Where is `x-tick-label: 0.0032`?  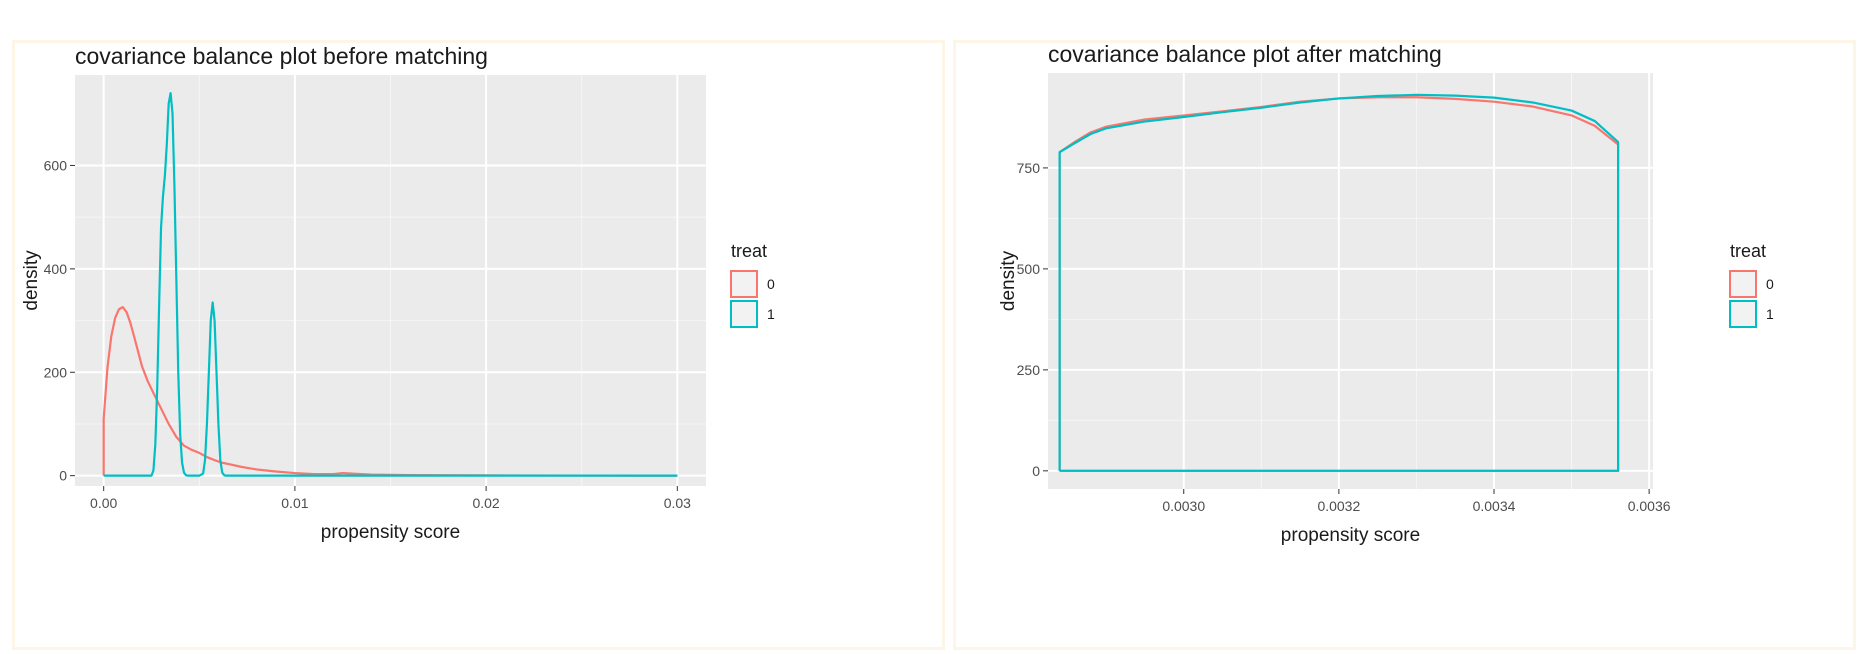
x-tick-label: 0.0032 is located at coordinates (1338, 506).